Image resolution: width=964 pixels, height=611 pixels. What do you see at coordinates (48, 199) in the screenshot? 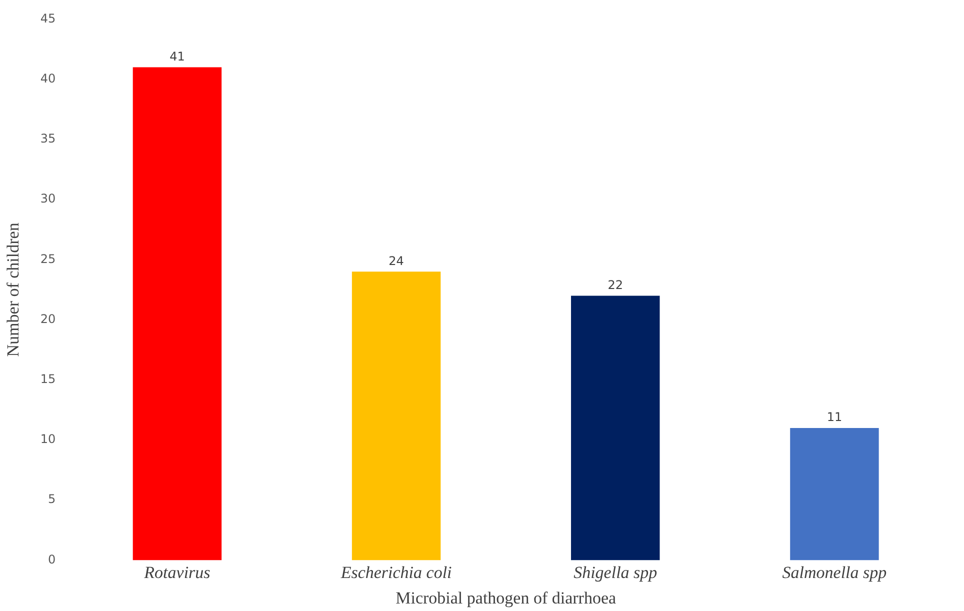
I see `y-tick-label: 30` at bounding box center [48, 199].